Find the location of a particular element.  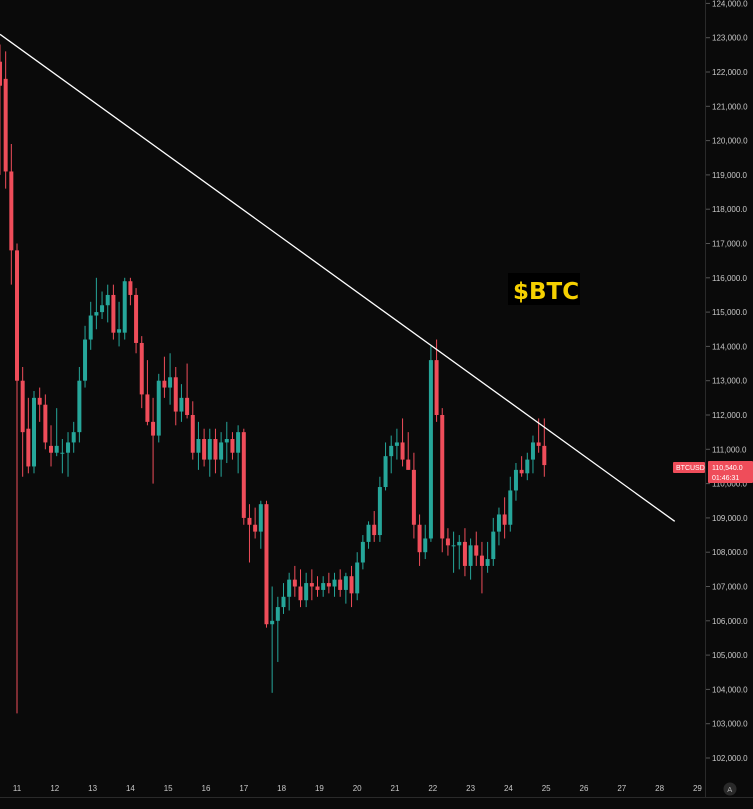

x-tick-label: 11 is located at coordinates (17, 788).